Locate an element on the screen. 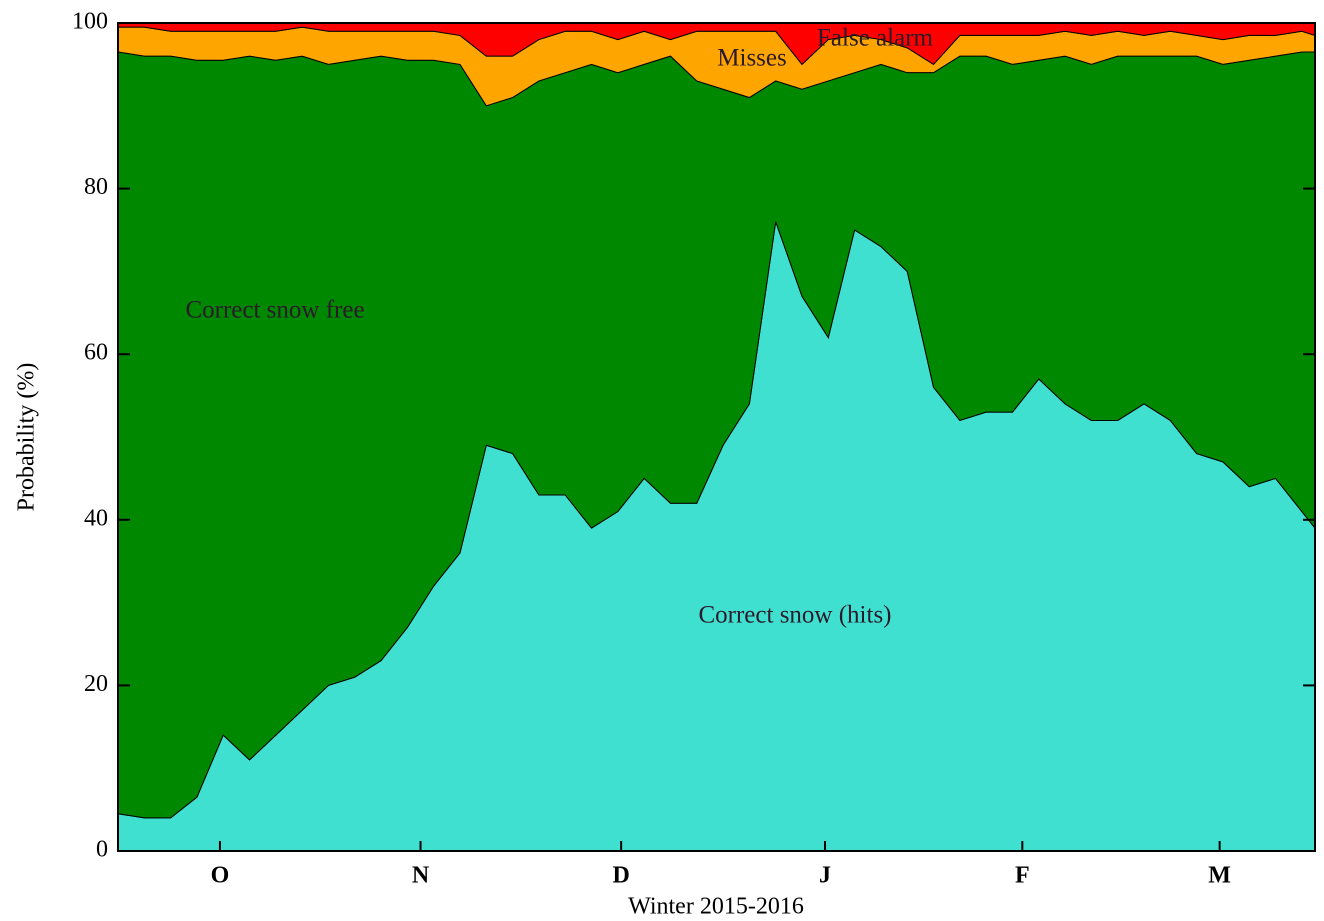  x-tick-label: J is located at coordinates (825, 876).